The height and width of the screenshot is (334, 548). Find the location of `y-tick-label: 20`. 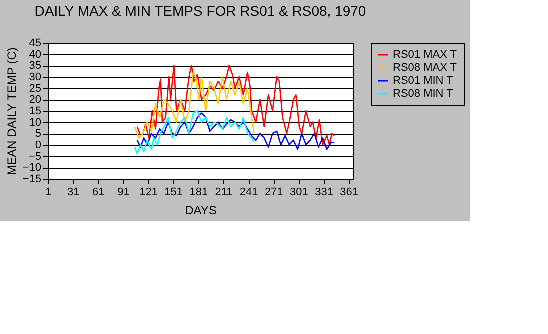

y-tick-label: 20 is located at coordinates (35, 100).